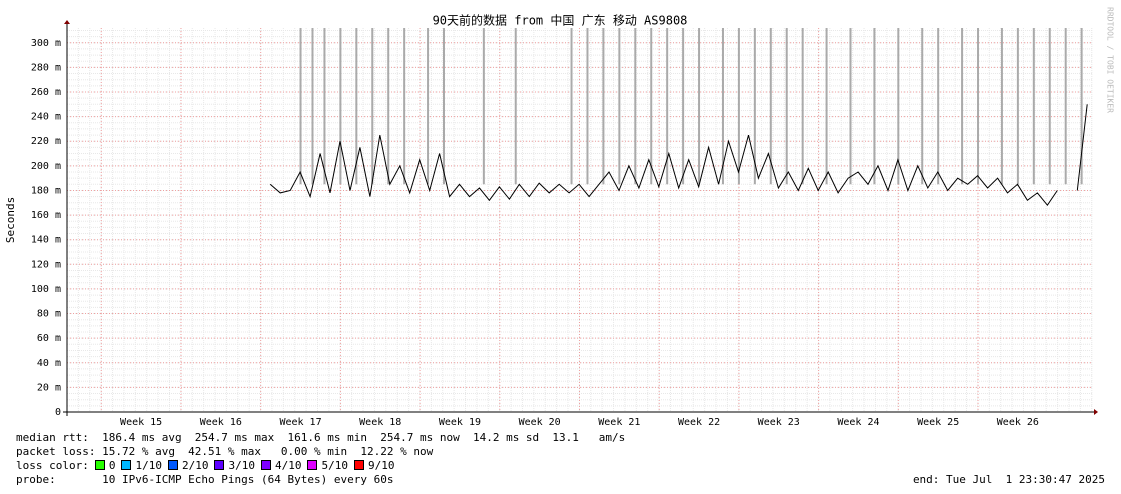 This screenshot has width=1121, height=494. I want to click on y-tick-label: 160 m, so click(46, 215).